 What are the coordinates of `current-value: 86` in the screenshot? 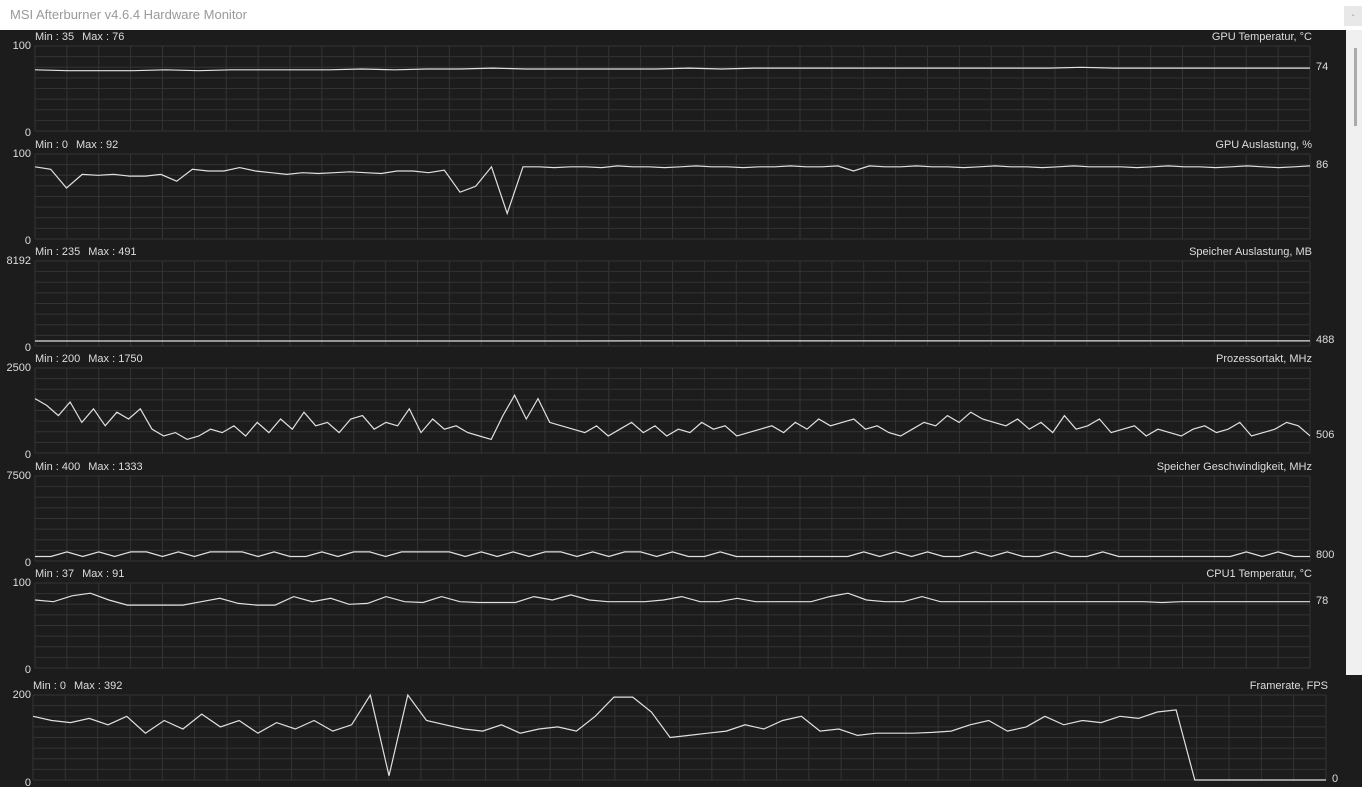 It's located at (1322, 165).